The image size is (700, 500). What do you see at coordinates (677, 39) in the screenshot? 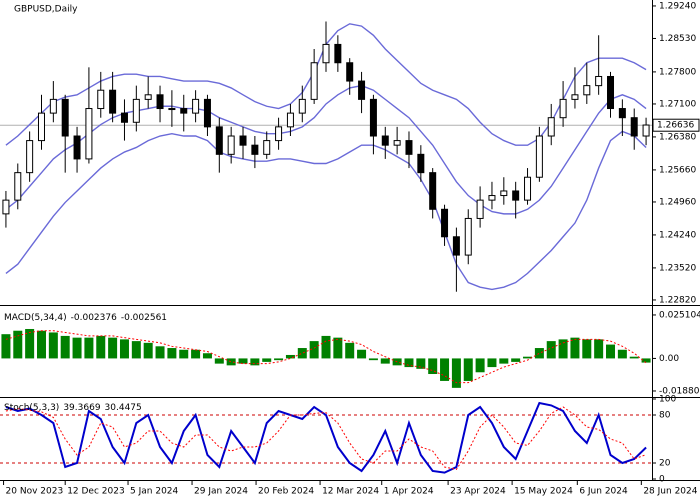
I see `y-tick-label: 1.28530` at bounding box center [677, 39].